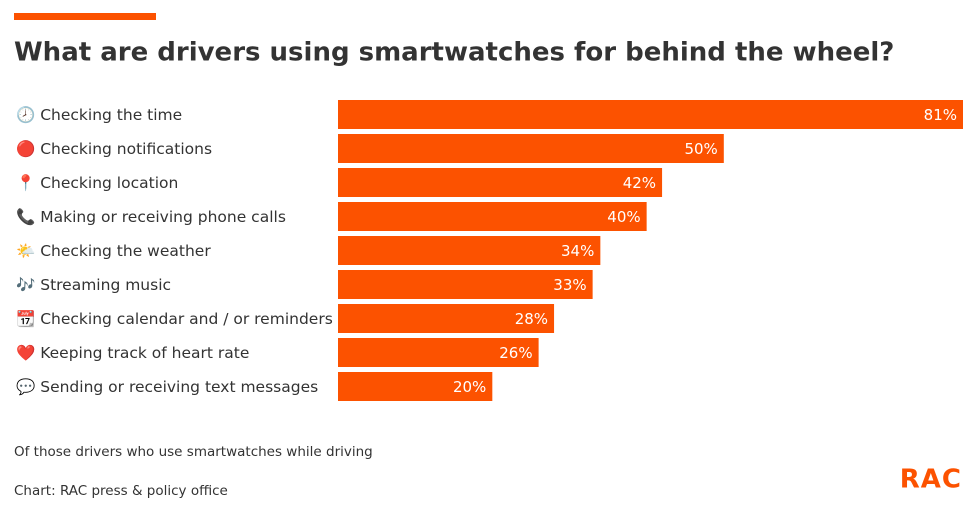 This screenshot has height=514, width=980. What do you see at coordinates (639, 183) in the screenshot?
I see `value-label: 42%` at bounding box center [639, 183].